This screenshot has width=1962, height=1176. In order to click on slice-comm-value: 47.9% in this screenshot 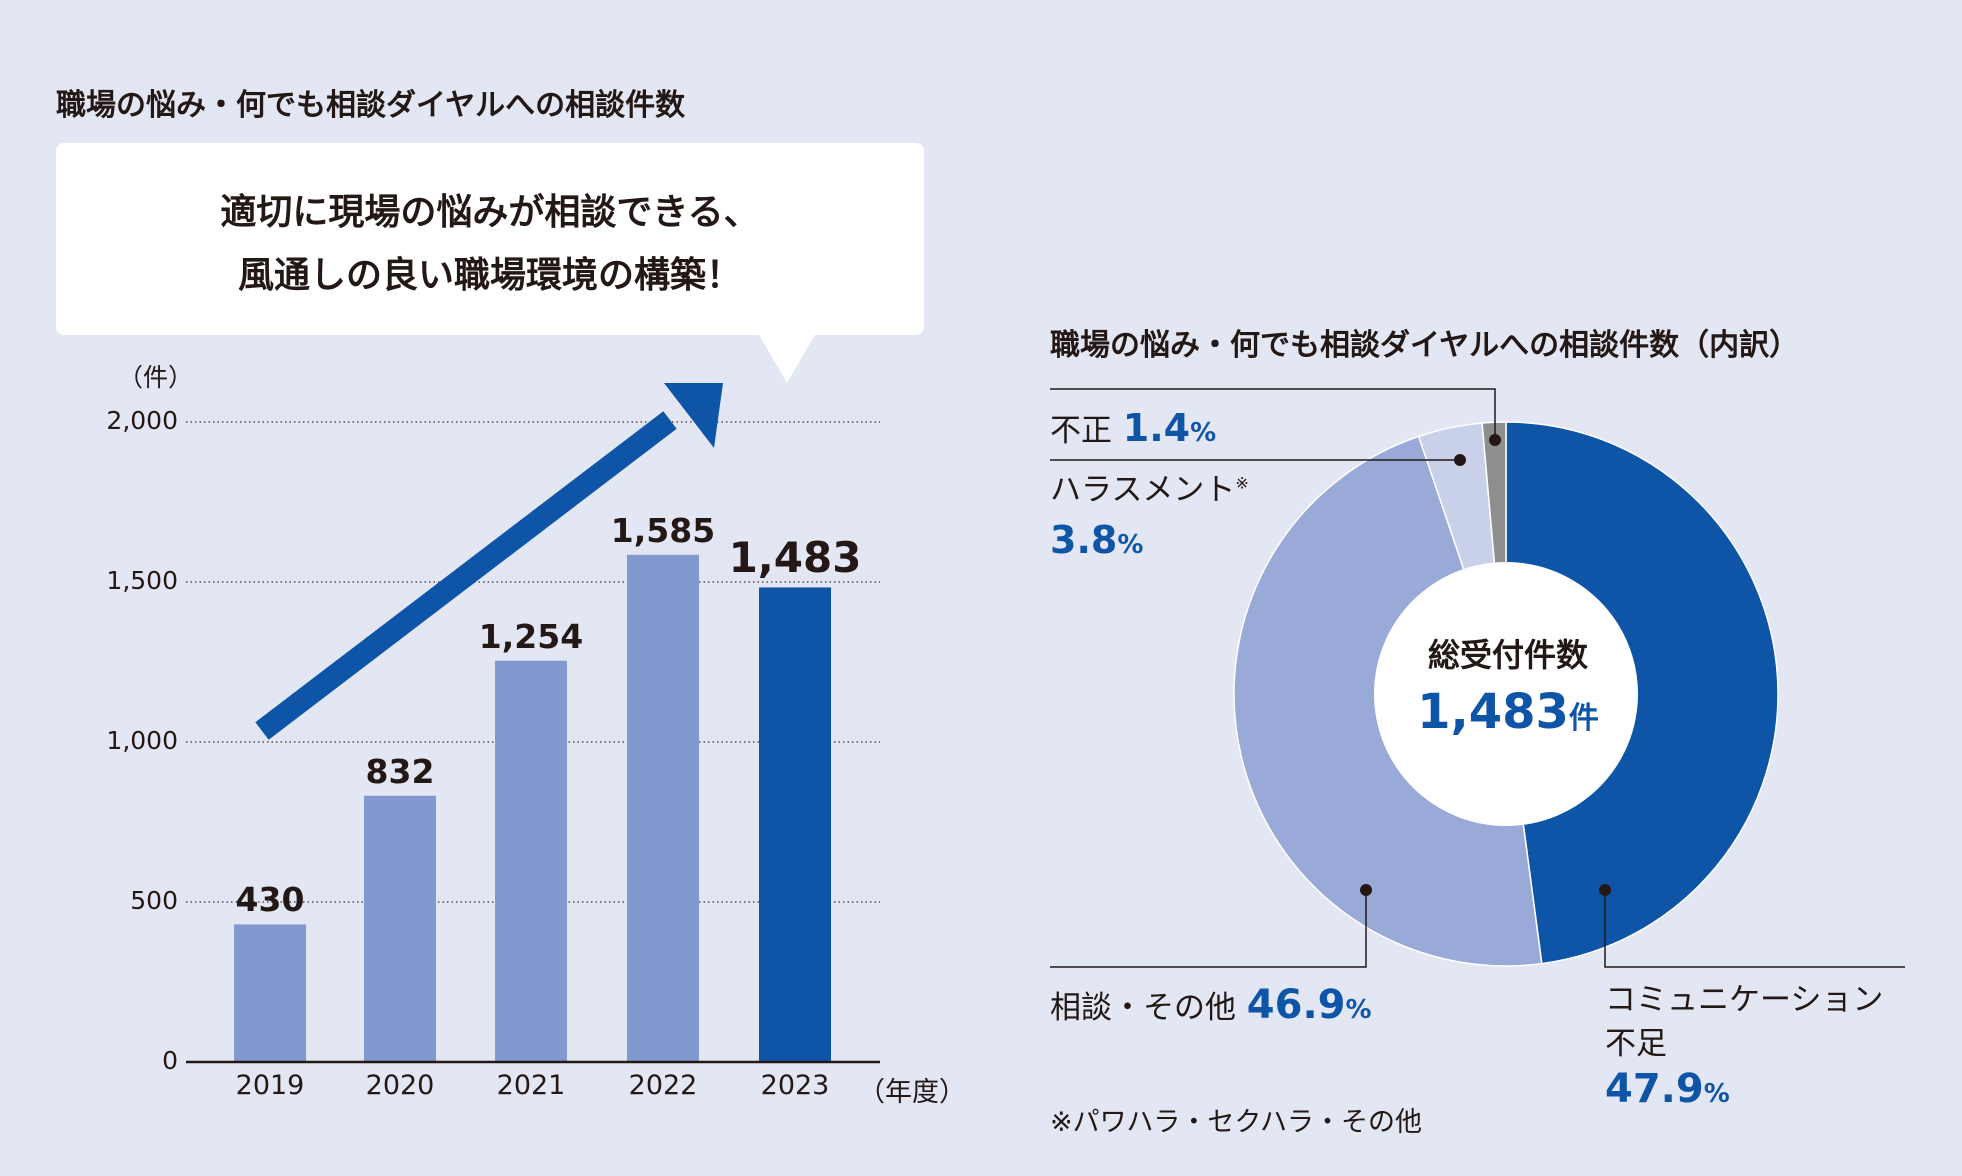, I will do `click(1667, 1089)`.